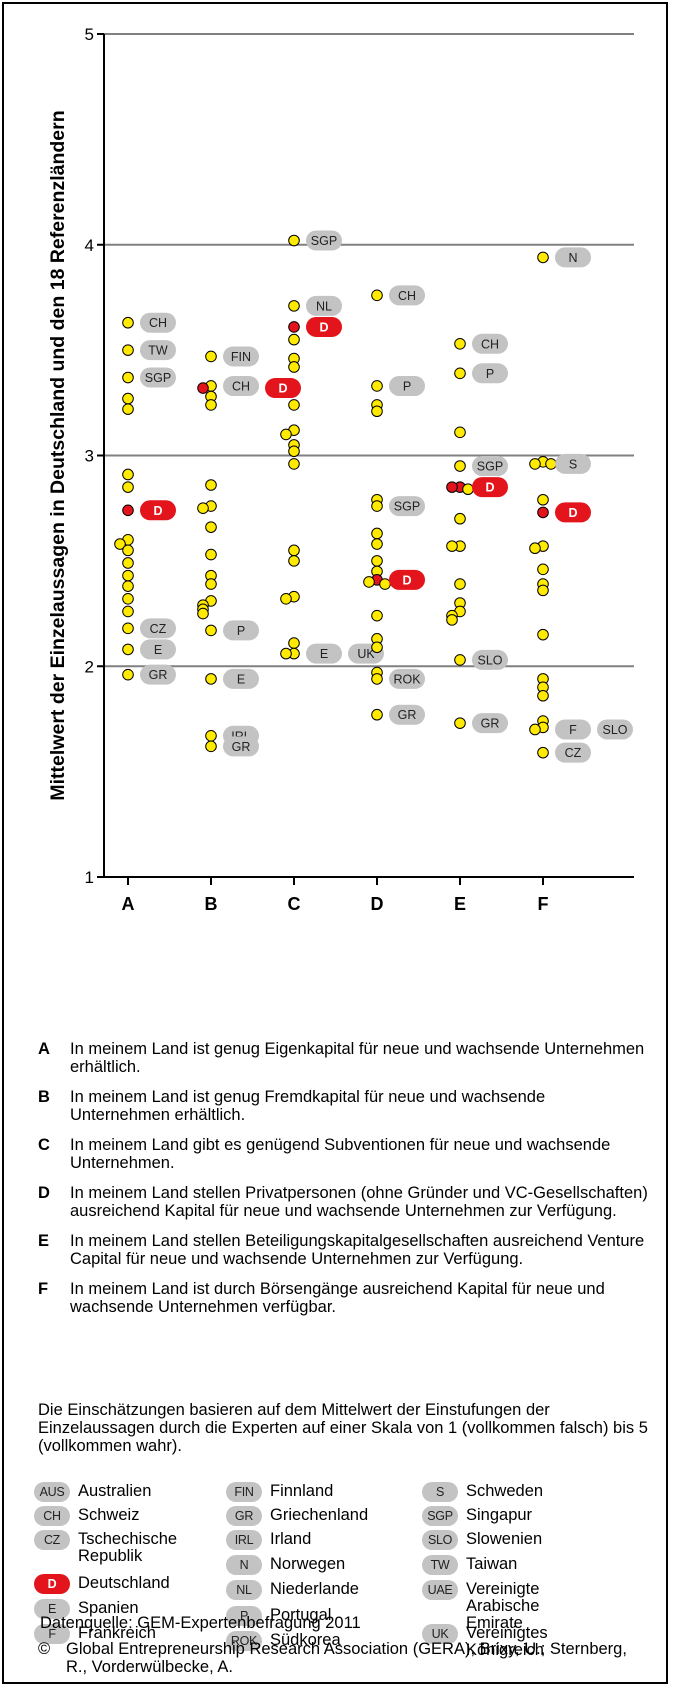 This screenshot has height=1688, width=673. I want to click on country-badge-label: NL, so click(324, 306).